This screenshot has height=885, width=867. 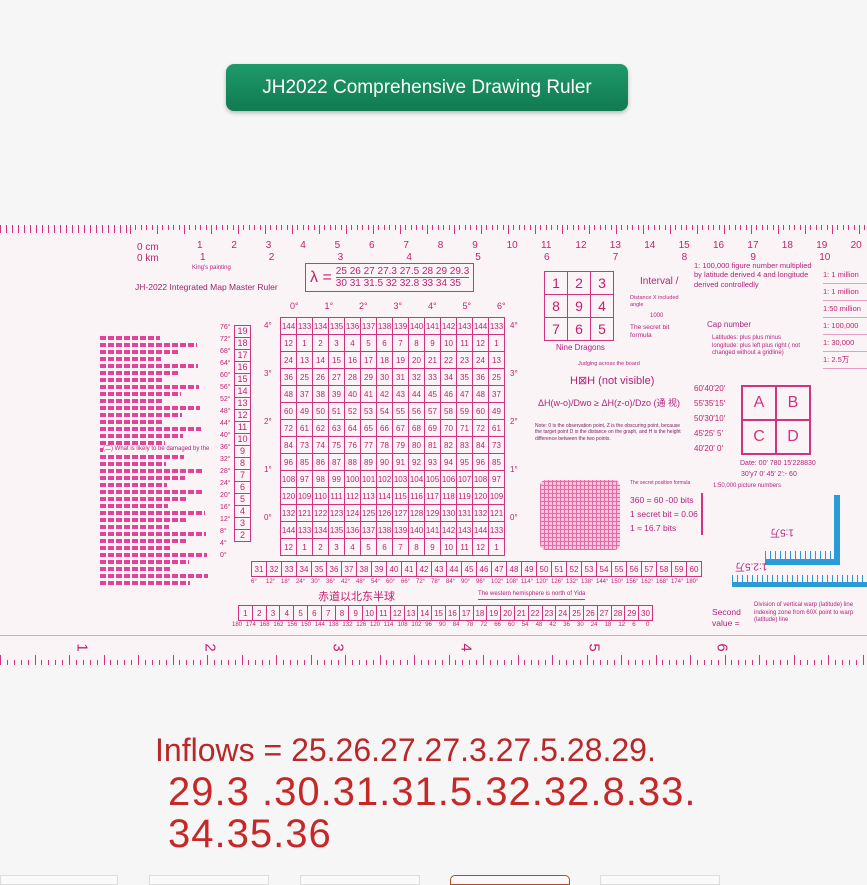 What do you see at coordinates (496, 445) in the screenshot?
I see `grid-cell: 73` at bounding box center [496, 445].